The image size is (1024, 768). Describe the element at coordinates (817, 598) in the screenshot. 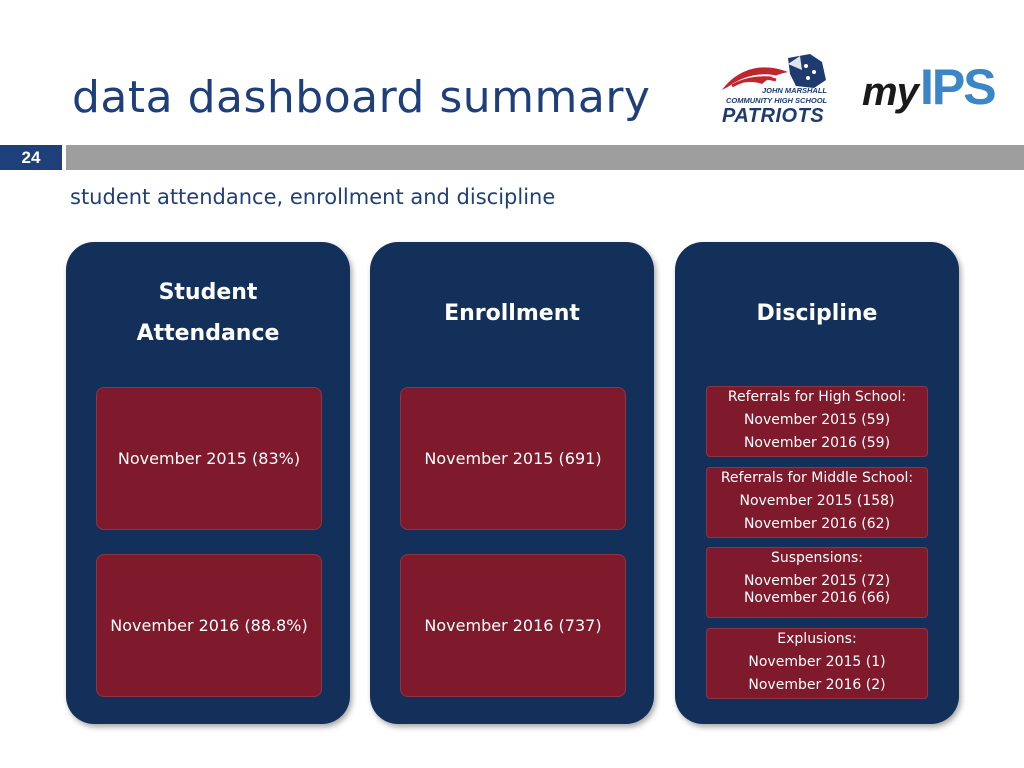

I see `discipline-card-line: November 2016 (66)` at that location.